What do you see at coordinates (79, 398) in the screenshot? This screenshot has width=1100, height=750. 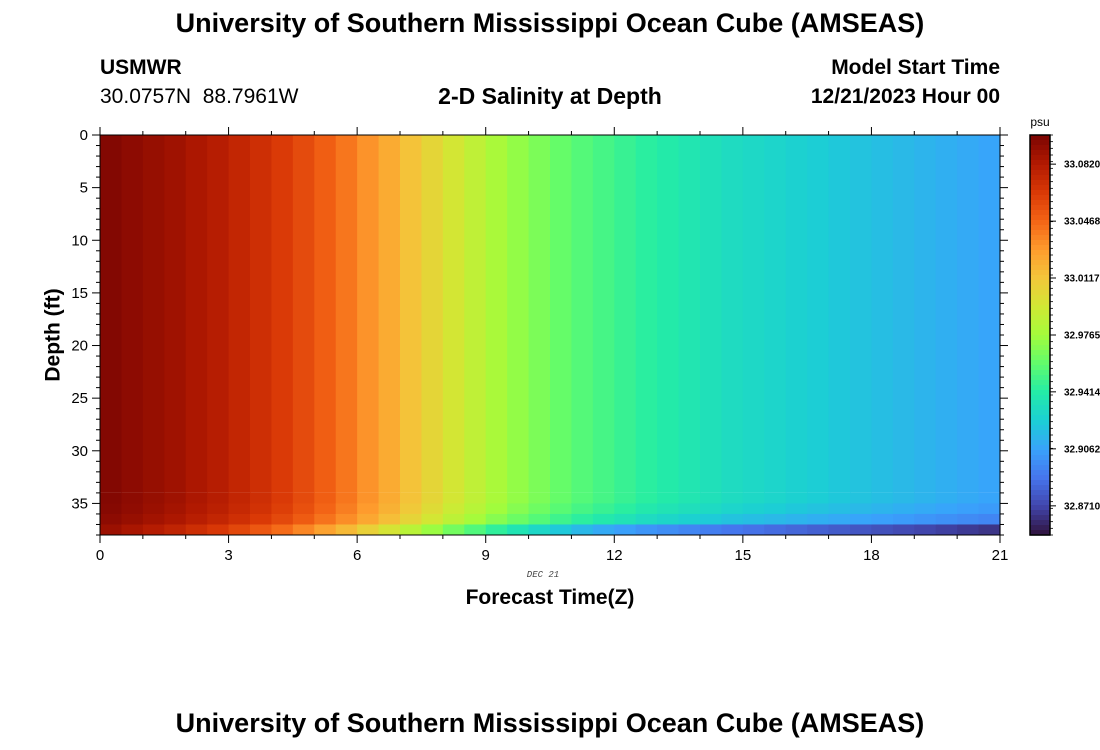 I see `y-tick-label: 25` at bounding box center [79, 398].